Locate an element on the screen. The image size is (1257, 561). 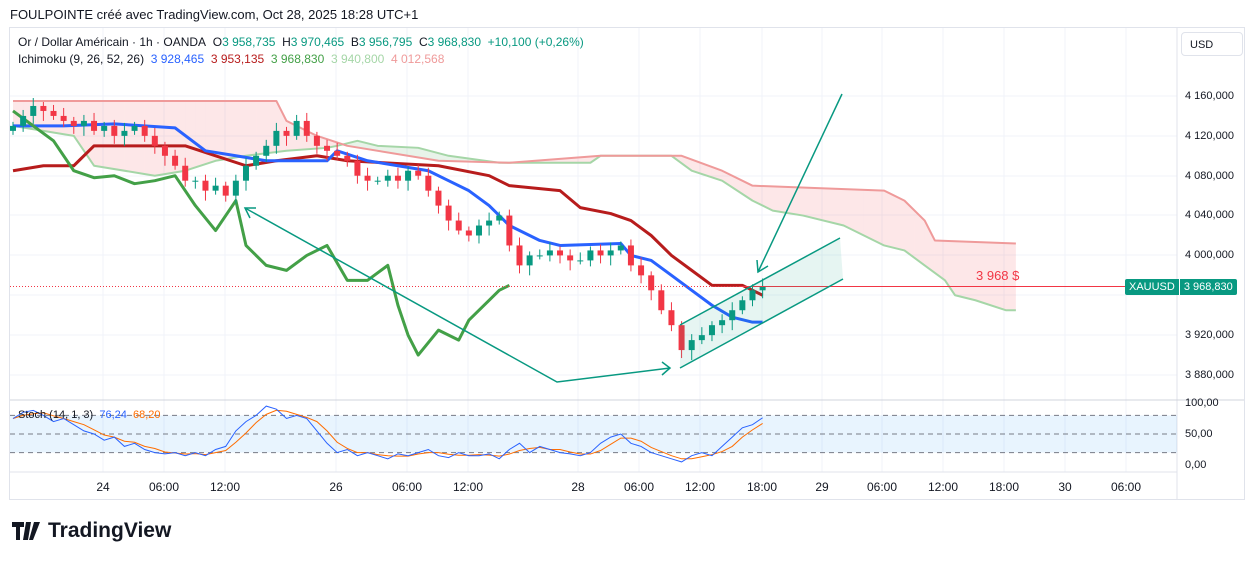
currency-button: USD is located at coordinates (1212, 44).